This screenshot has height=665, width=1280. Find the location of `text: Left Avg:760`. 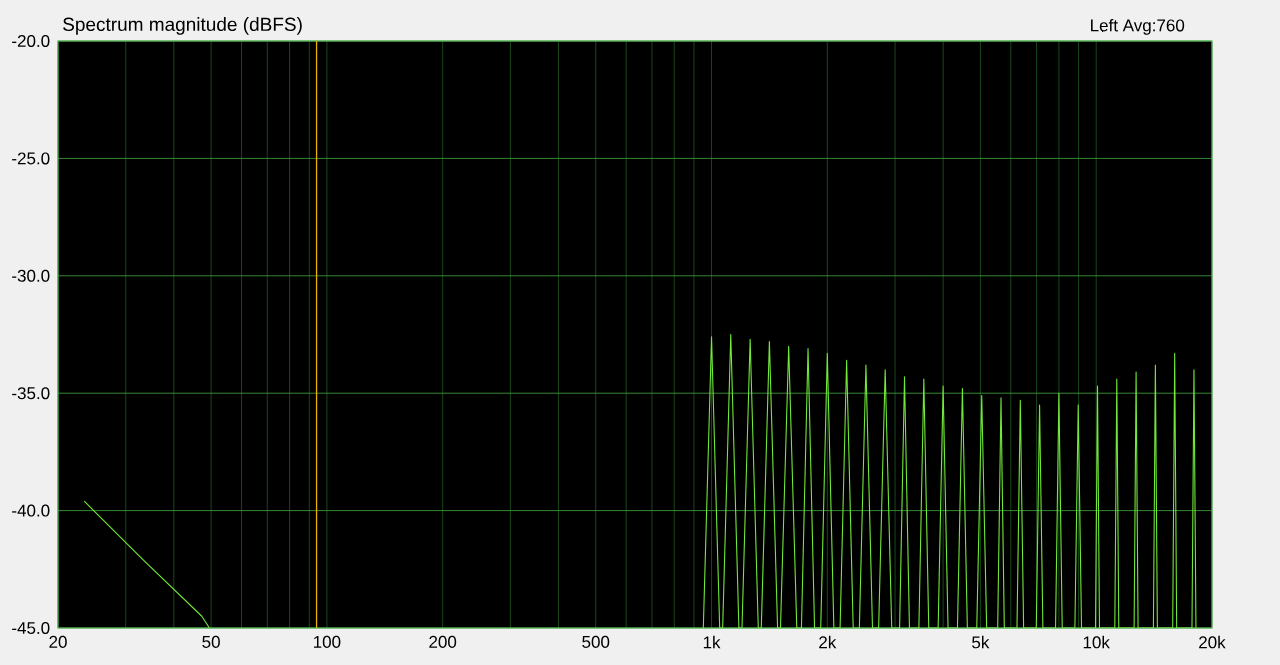

text: Left Avg:760 is located at coordinates (1138, 26).